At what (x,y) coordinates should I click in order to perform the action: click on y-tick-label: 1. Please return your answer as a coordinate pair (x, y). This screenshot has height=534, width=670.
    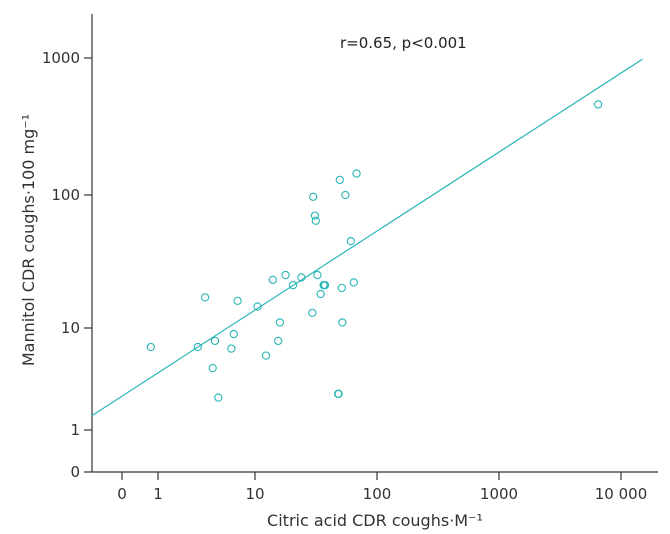
    Looking at the image, I should click on (75, 430).